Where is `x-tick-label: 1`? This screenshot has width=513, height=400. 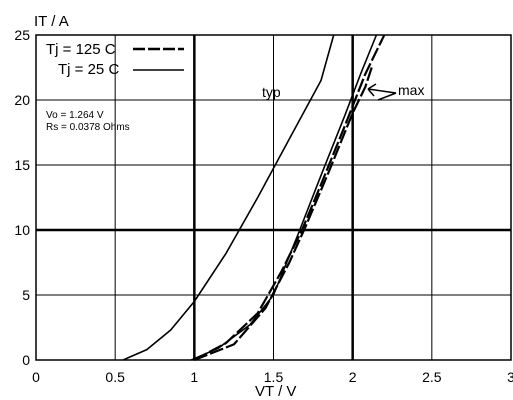
x-tick-label: 1 is located at coordinates (194, 377).